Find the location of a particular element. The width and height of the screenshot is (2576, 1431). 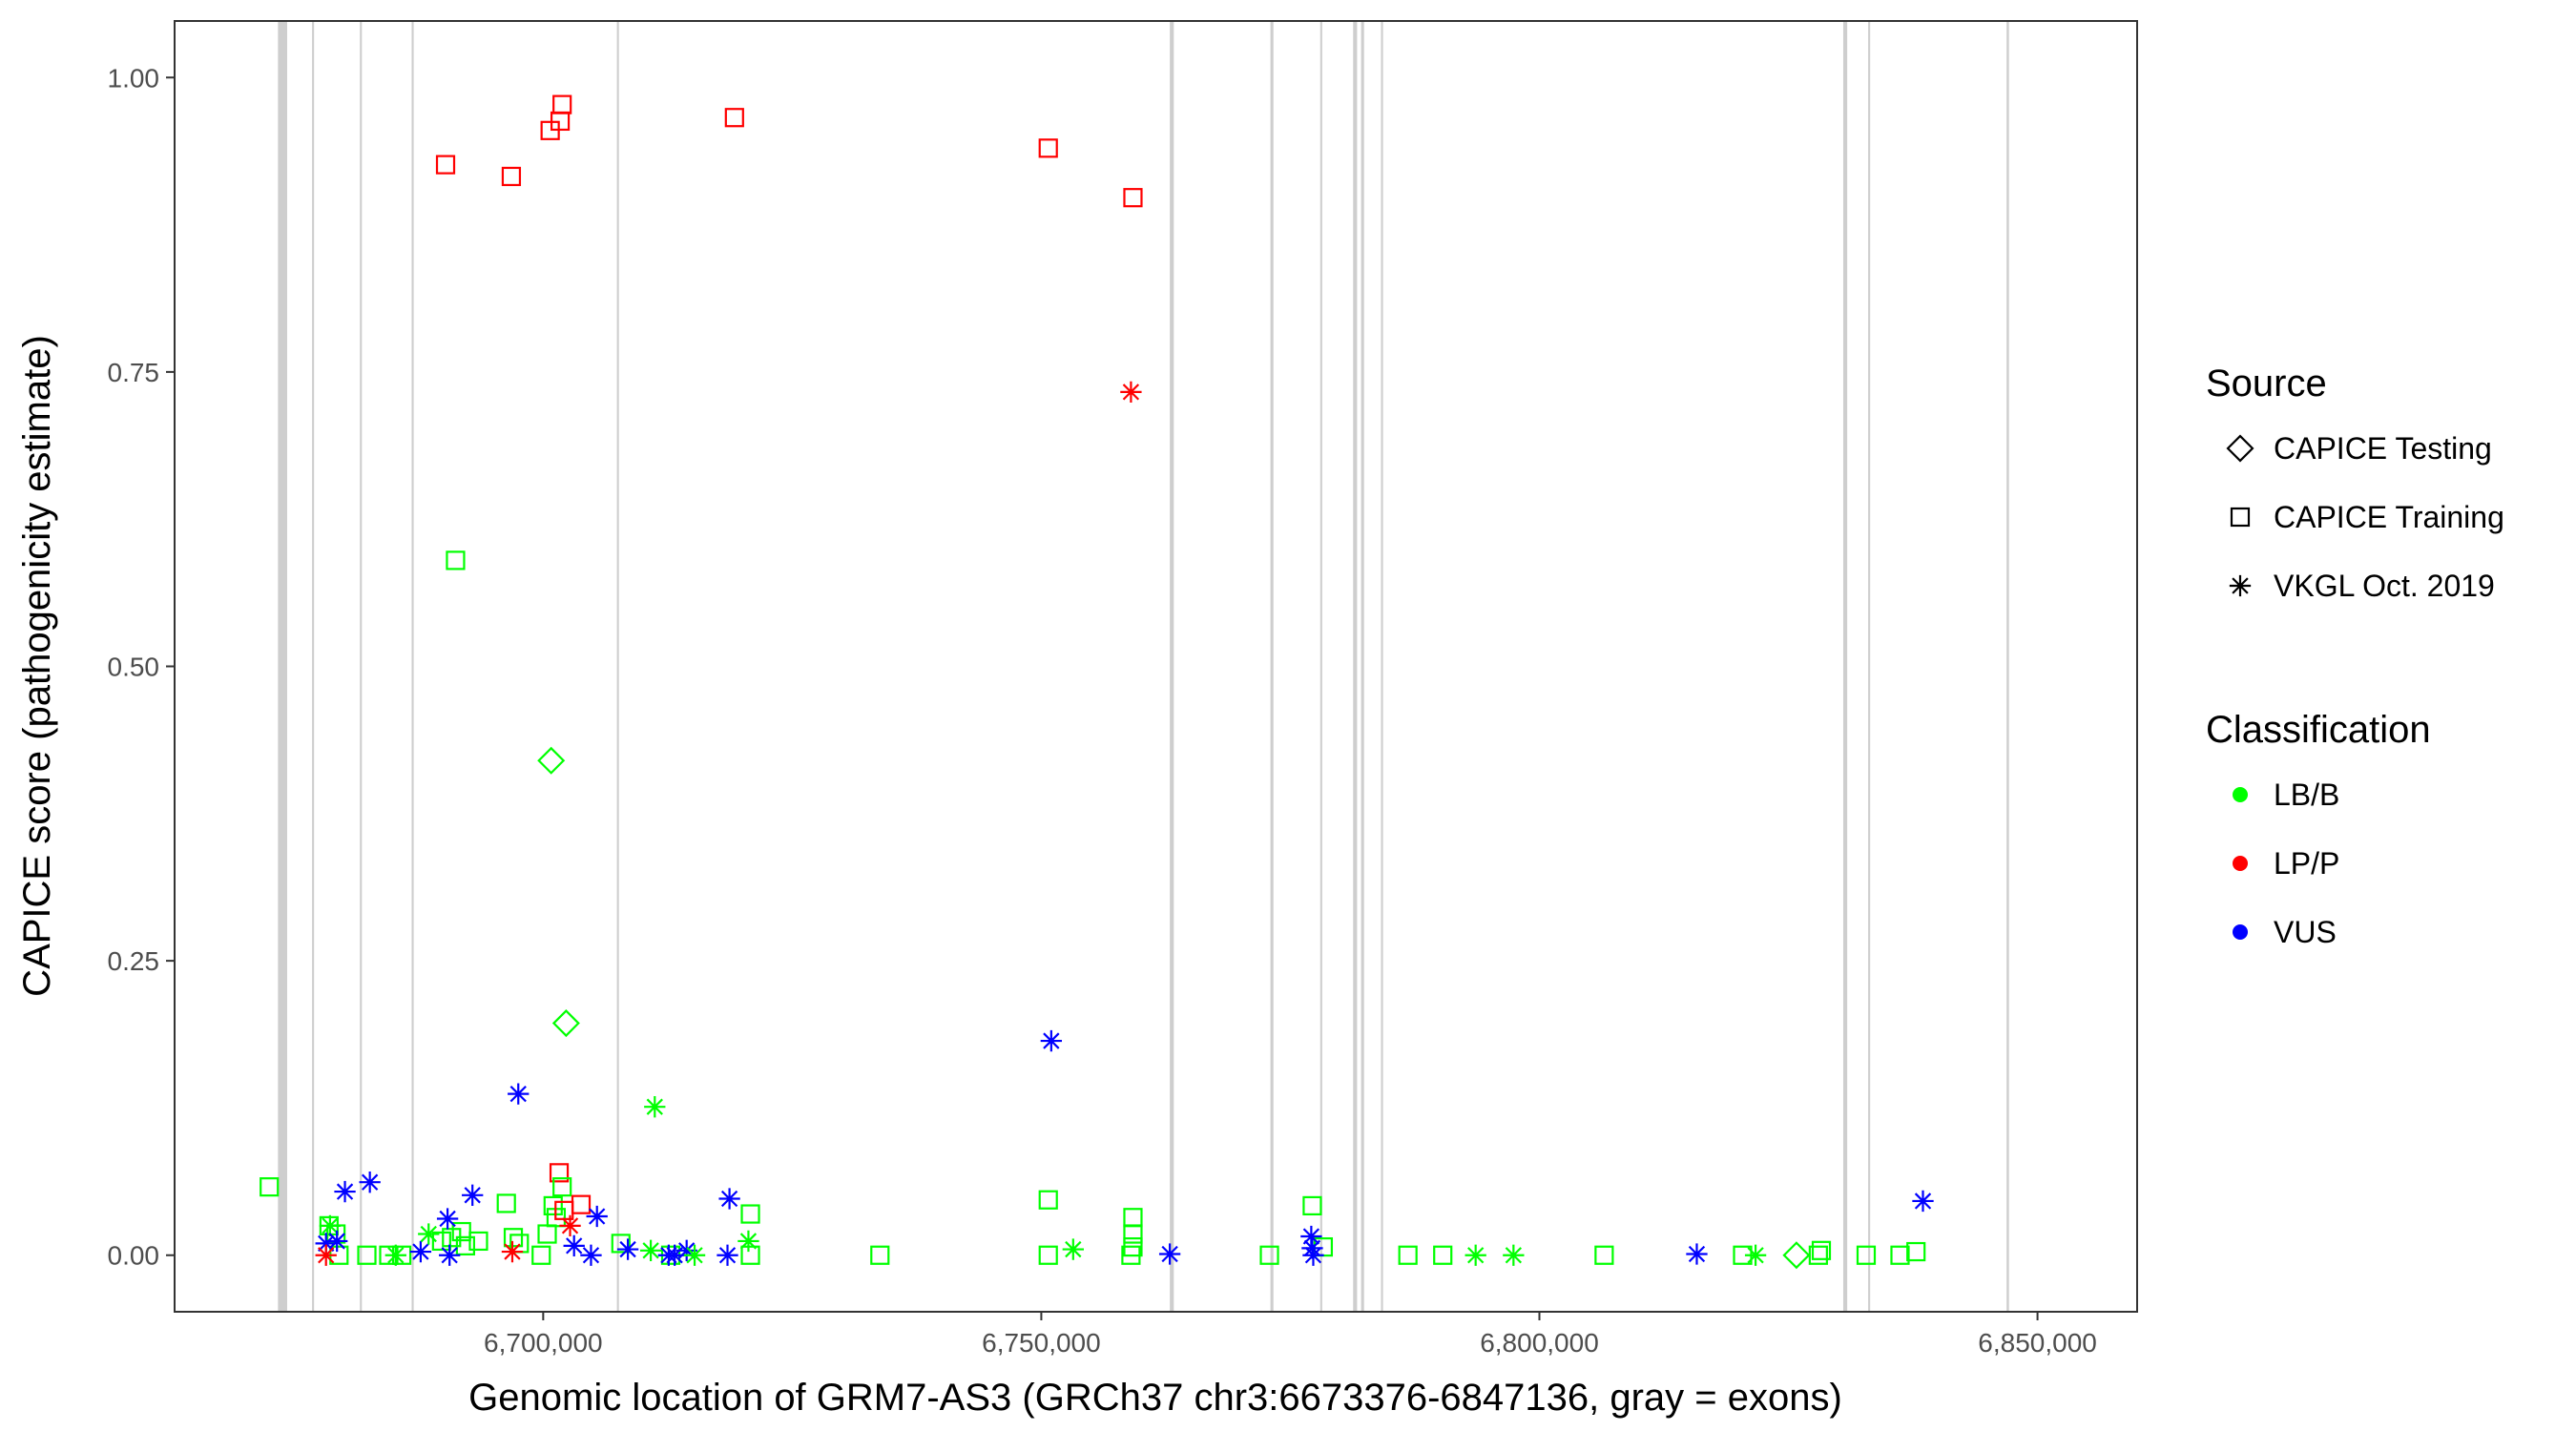

legend-label: CAPICE Testing is located at coordinates (2383, 448).